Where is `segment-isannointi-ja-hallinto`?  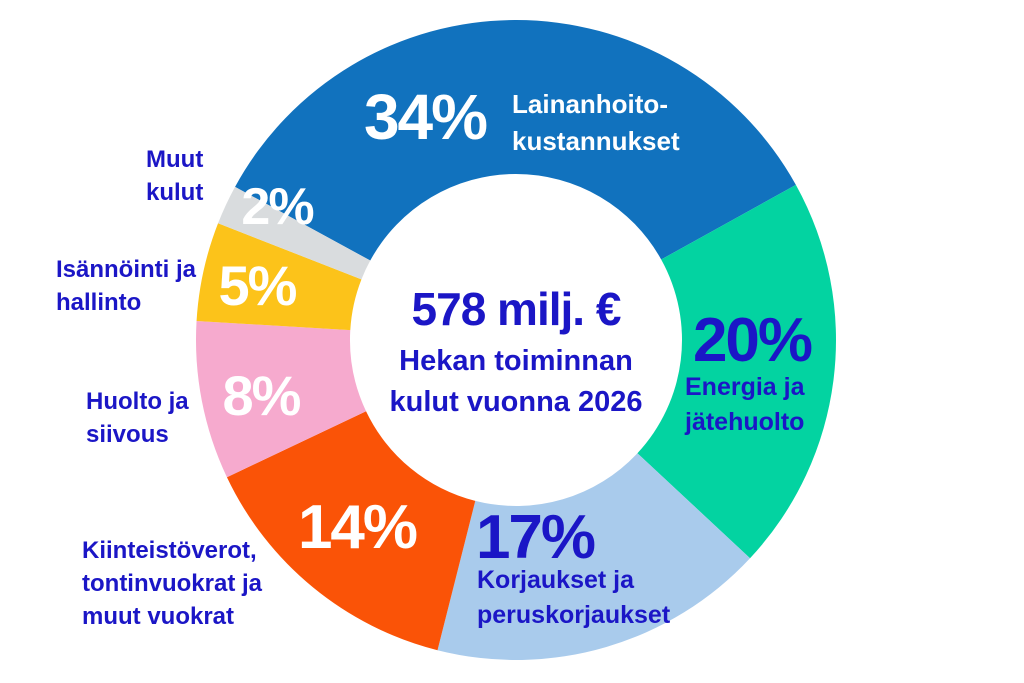 segment-isannointi-ja-hallinto is located at coordinates (279, 277).